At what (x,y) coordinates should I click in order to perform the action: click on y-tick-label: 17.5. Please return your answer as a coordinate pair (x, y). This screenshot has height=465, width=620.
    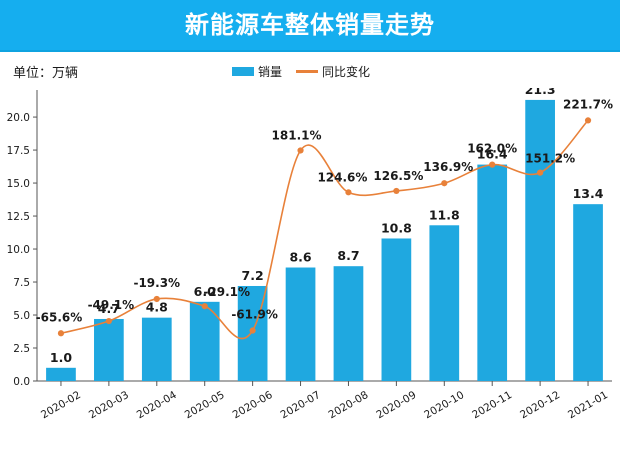
    Looking at the image, I should click on (18, 151).